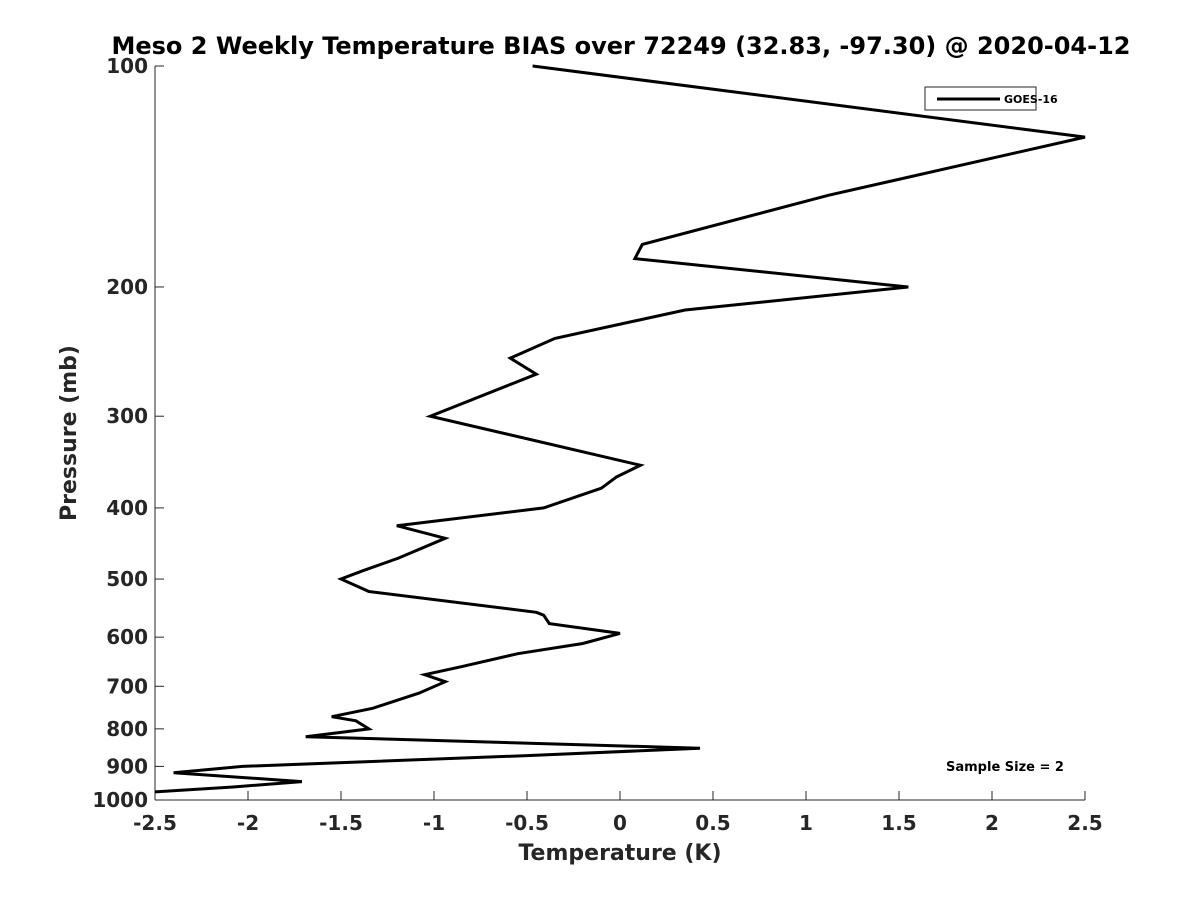 This screenshot has height=900, width=1200. I want to click on y-tick-label: 500, so click(127, 579).